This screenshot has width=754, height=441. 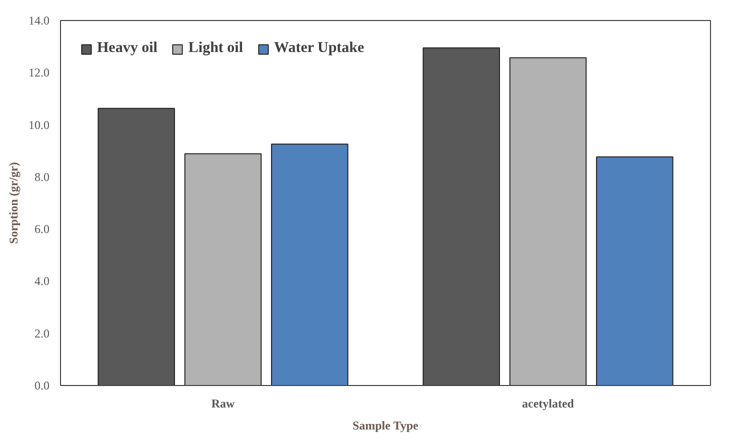 What do you see at coordinates (42, 333) in the screenshot?
I see `y-tick-label: 2.0` at bounding box center [42, 333].